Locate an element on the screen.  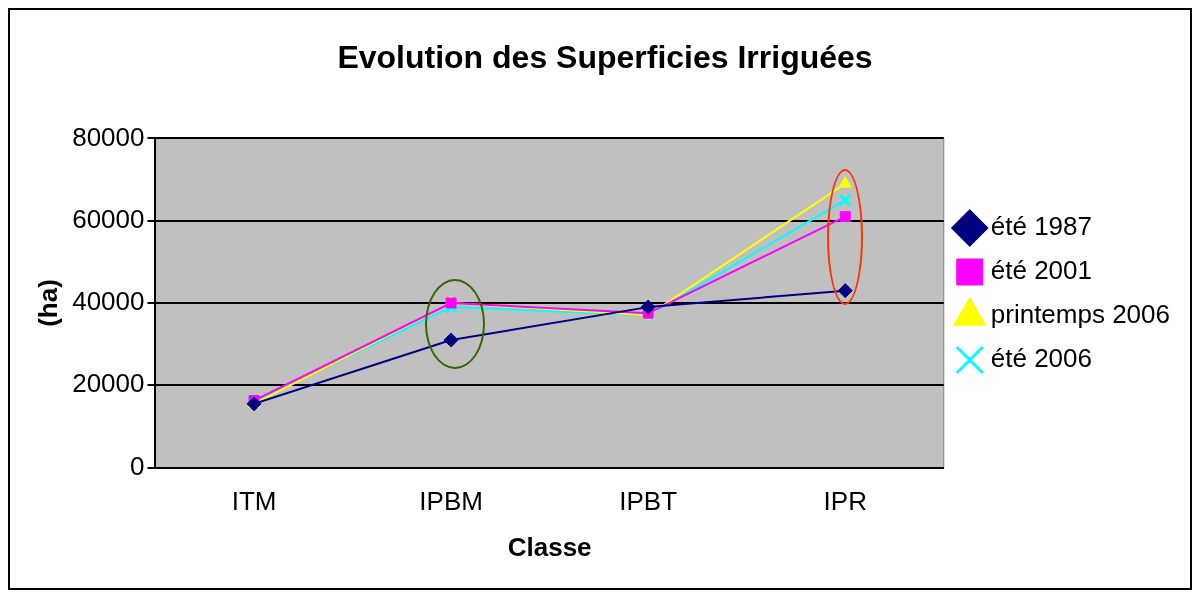
legend-label: été 1987 is located at coordinates (1041, 226).